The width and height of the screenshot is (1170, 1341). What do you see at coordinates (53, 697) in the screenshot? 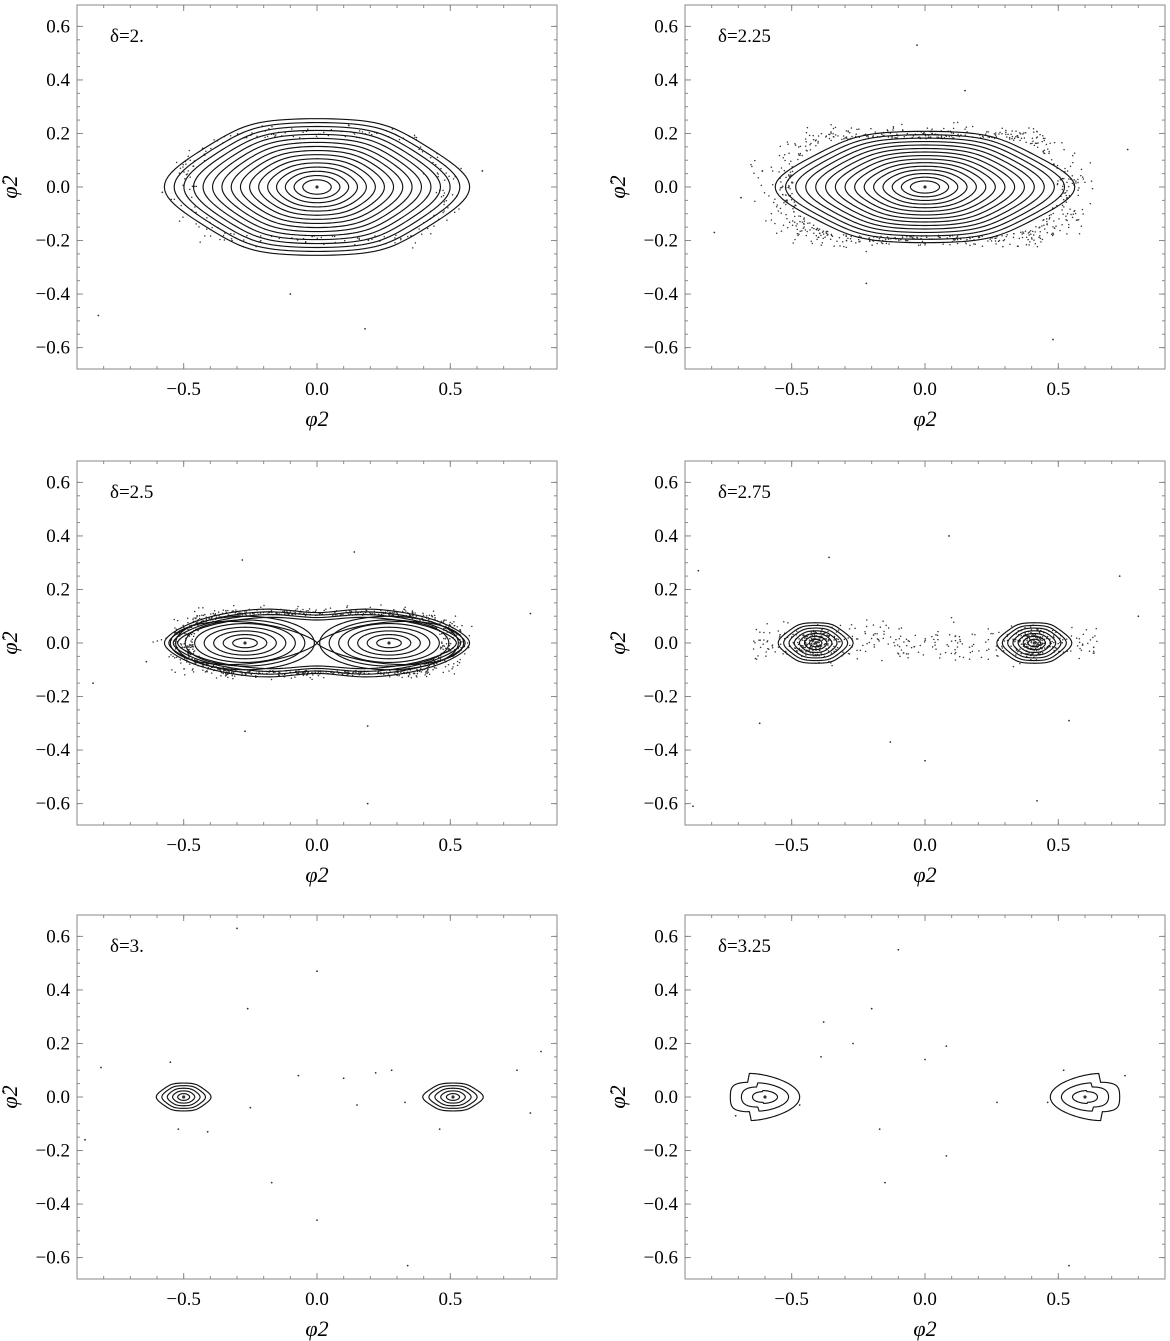
I see `y-tick-label: −0.2` at bounding box center [53, 697].